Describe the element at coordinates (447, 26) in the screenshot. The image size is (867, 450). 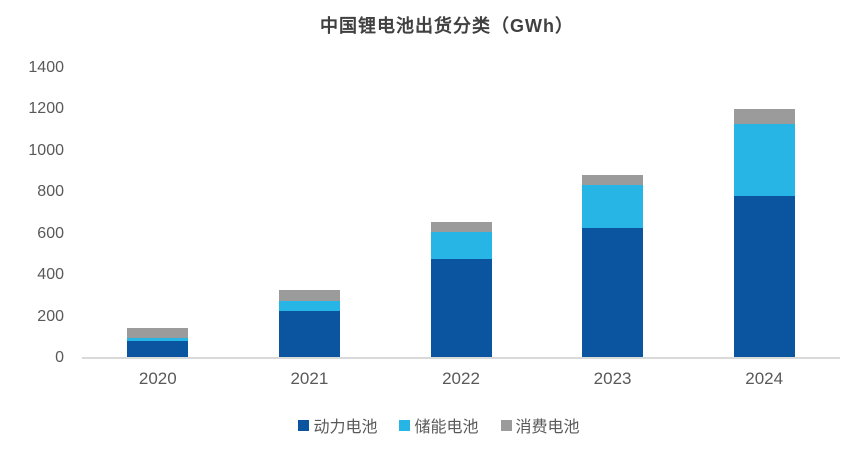
I see `chart-title: 中国锂电池出货分类（GWh）` at that location.